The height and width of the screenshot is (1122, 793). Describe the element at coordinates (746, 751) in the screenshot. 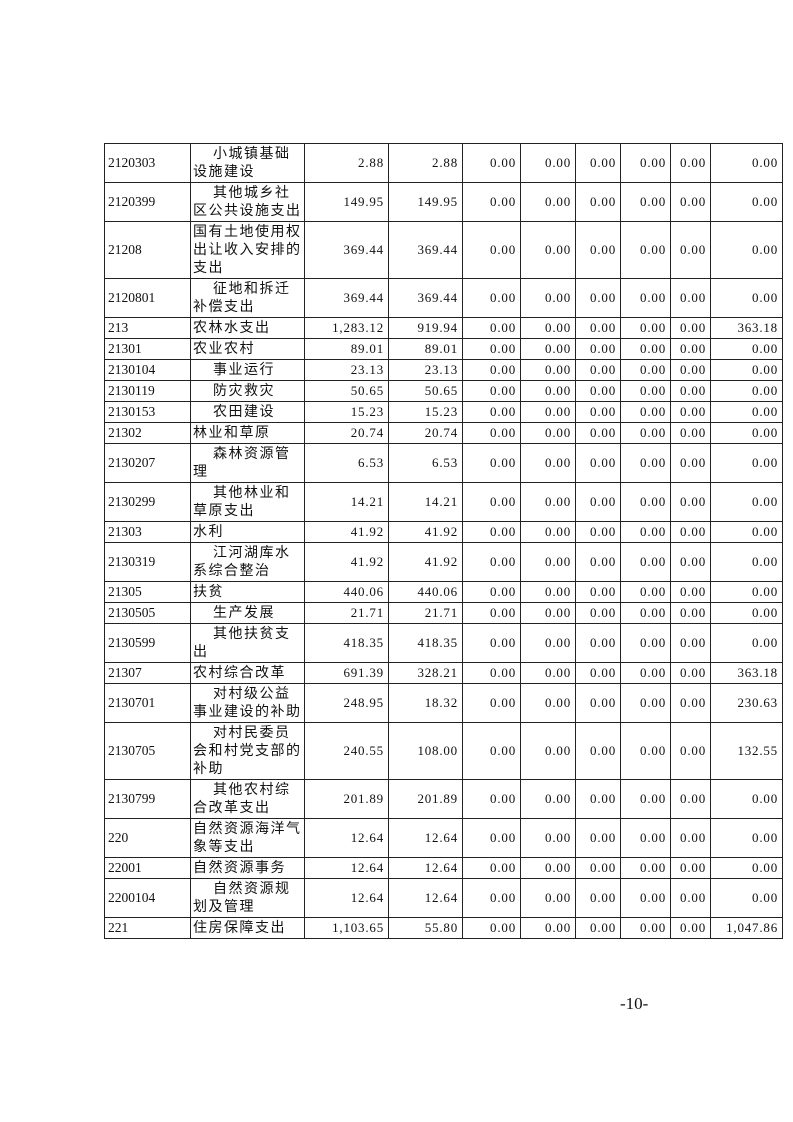

I see `amount-cell: 132.55` at that location.